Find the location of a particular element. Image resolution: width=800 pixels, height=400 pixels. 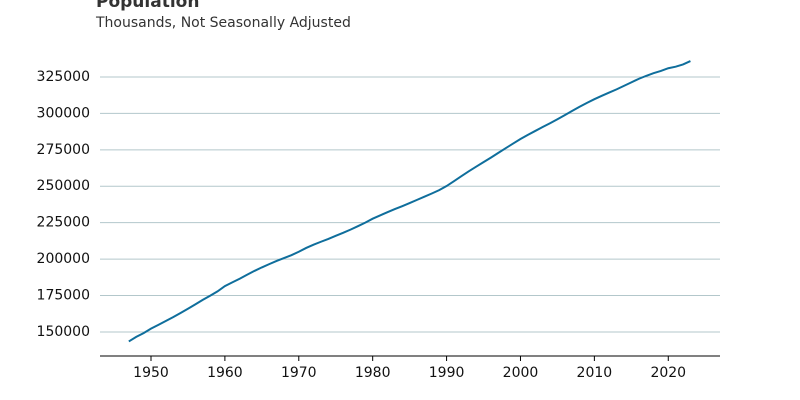

x-tick-label: 1980 is located at coordinates (373, 373).